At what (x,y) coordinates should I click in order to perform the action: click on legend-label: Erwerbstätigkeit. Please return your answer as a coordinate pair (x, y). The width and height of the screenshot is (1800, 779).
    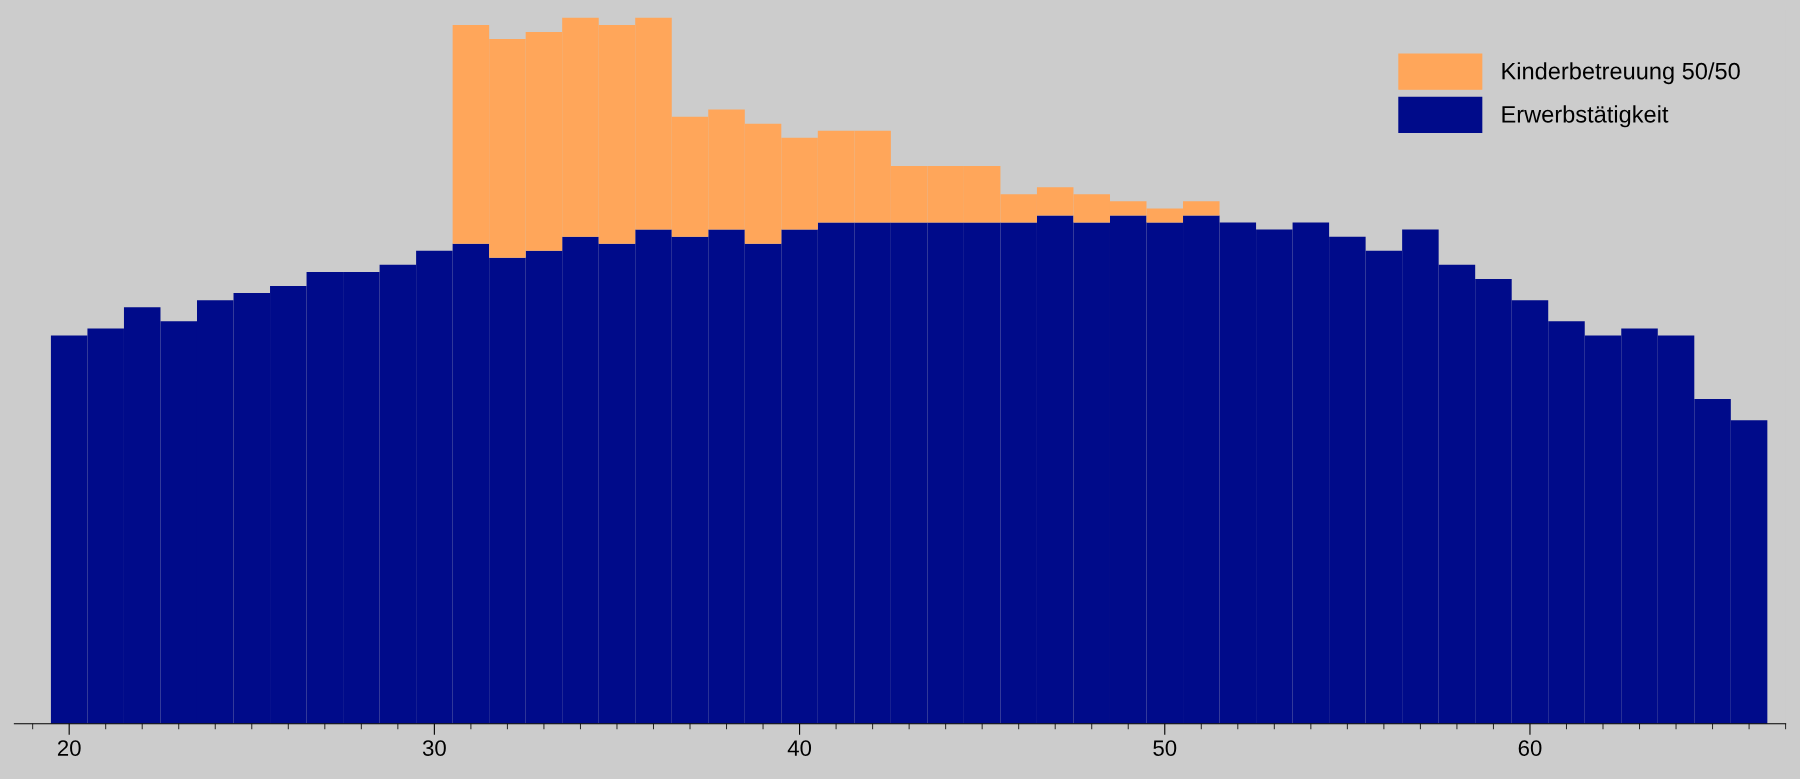
    Looking at the image, I should click on (1585, 116).